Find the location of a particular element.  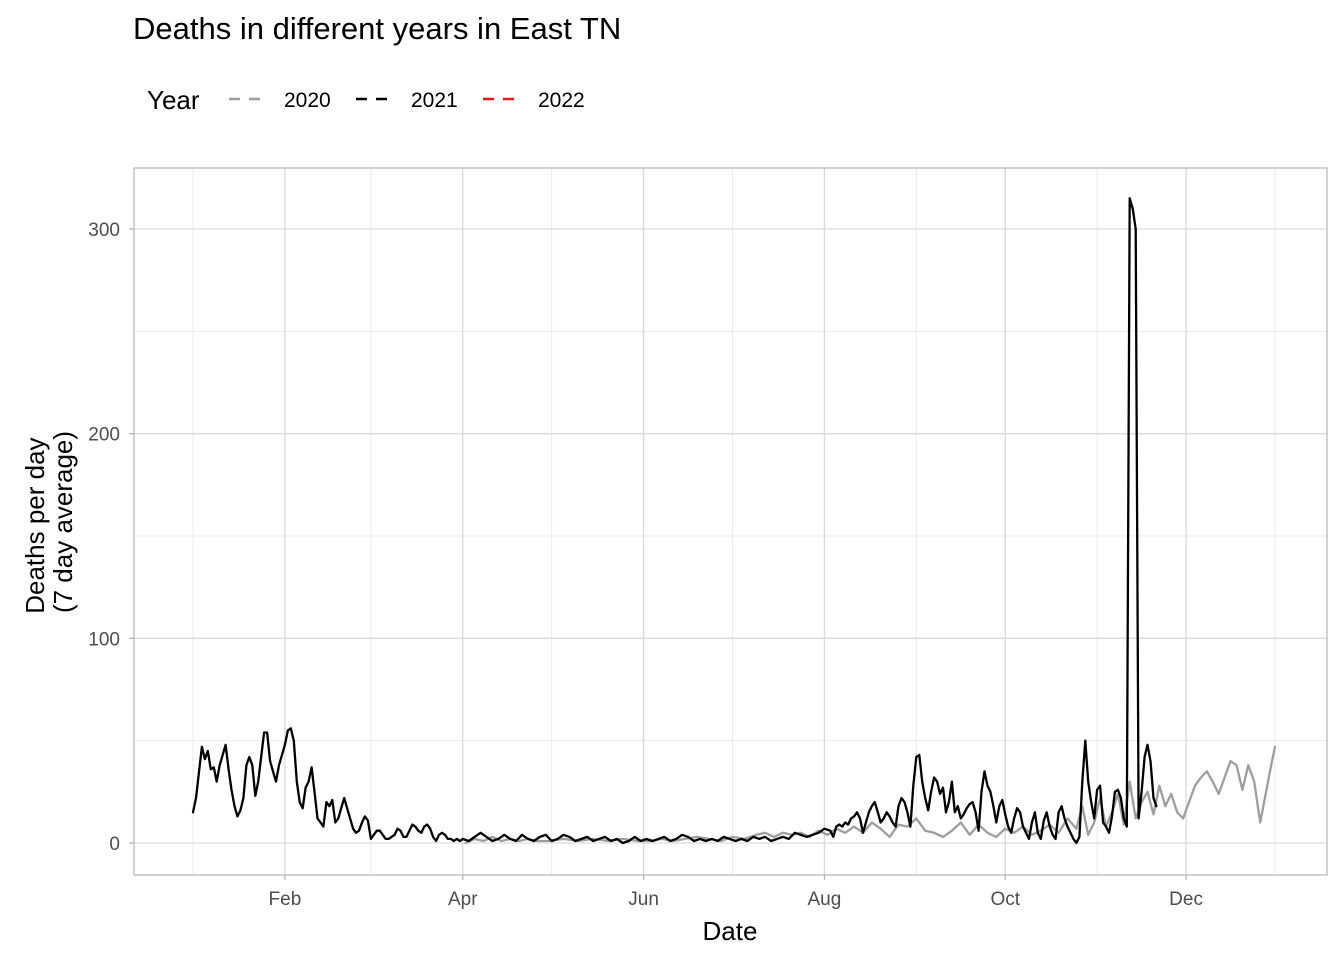

legend-label-2022: 2022 is located at coordinates (561, 100).